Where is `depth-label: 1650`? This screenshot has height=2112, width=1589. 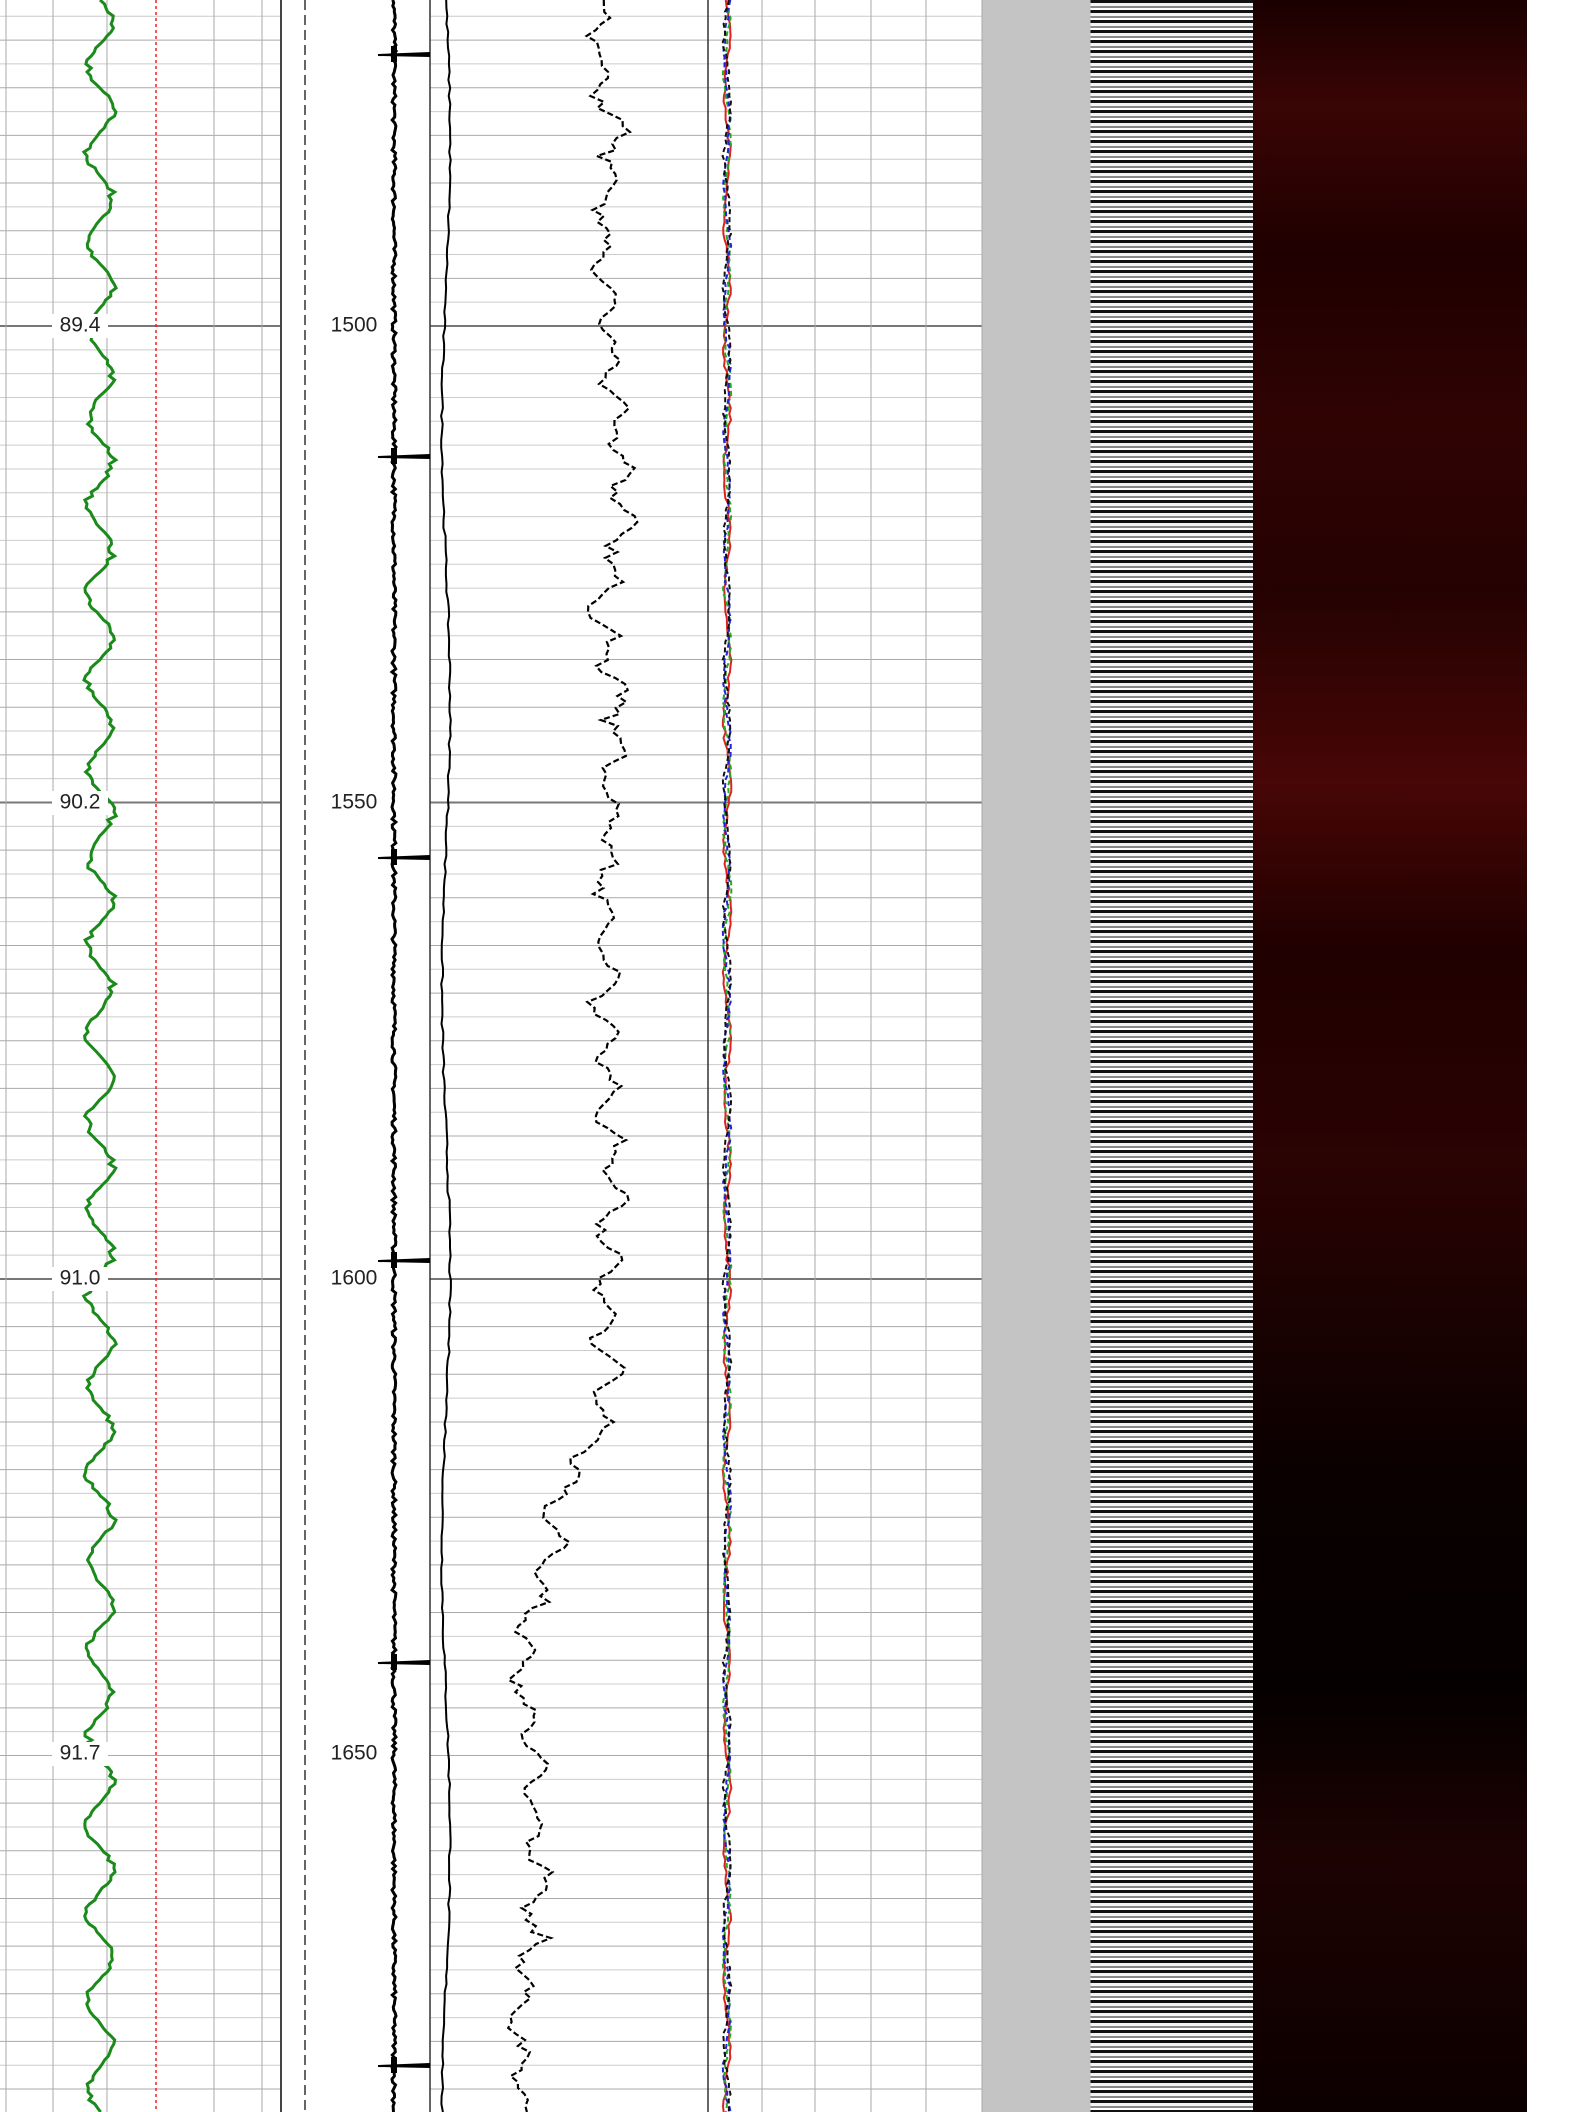
depth-label: 1650 is located at coordinates (354, 1753).